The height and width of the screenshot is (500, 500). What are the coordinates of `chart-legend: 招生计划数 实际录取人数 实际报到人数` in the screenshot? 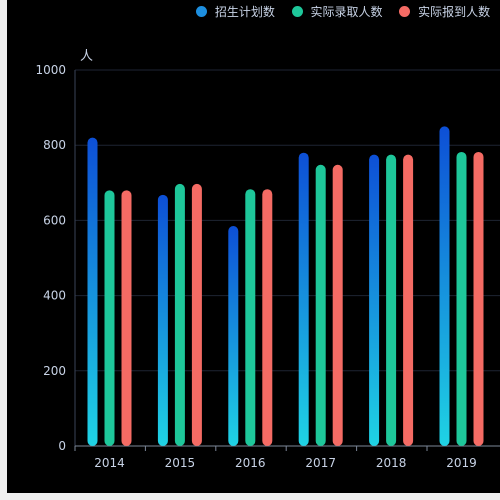 It's located at (348, 11).